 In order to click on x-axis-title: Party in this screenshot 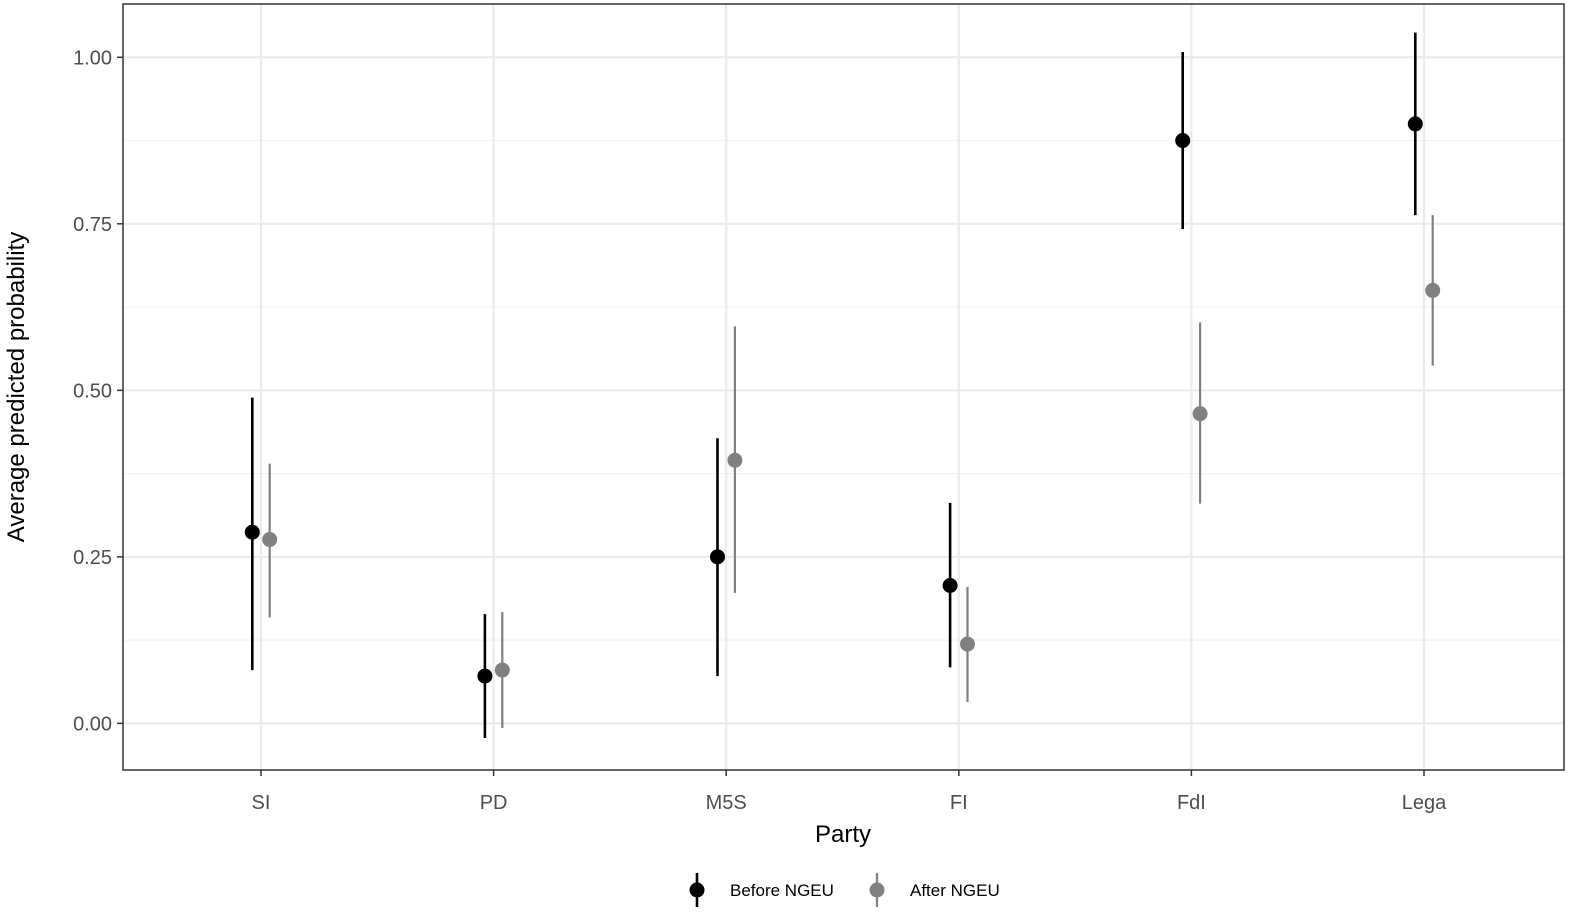, I will do `click(843, 834)`.